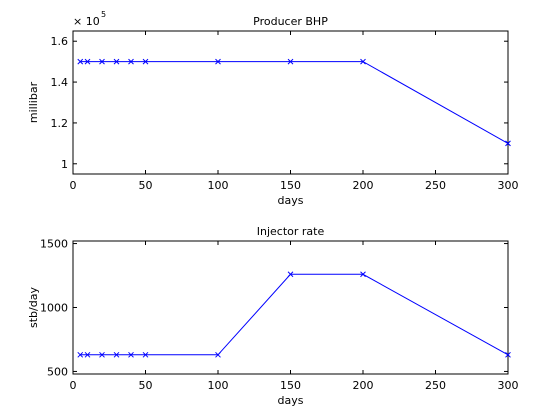 Image resolution: width=560 pixels, height=420 pixels. What do you see at coordinates (146, 385) in the screenshot?
I see `injector-x-tick-label: 50` at bounding box center [146, 385].